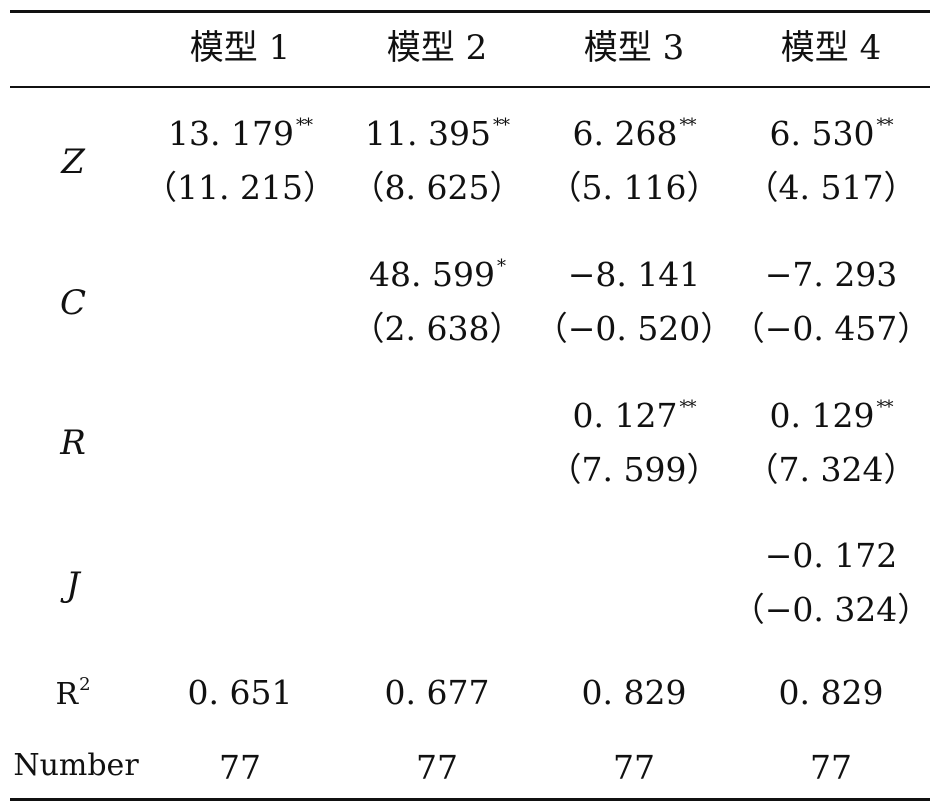 This screenshot has width=939, height=808. Describe the element at coordinates (240, 767) in the screenshot. I see `number-m1: 77` at that location.